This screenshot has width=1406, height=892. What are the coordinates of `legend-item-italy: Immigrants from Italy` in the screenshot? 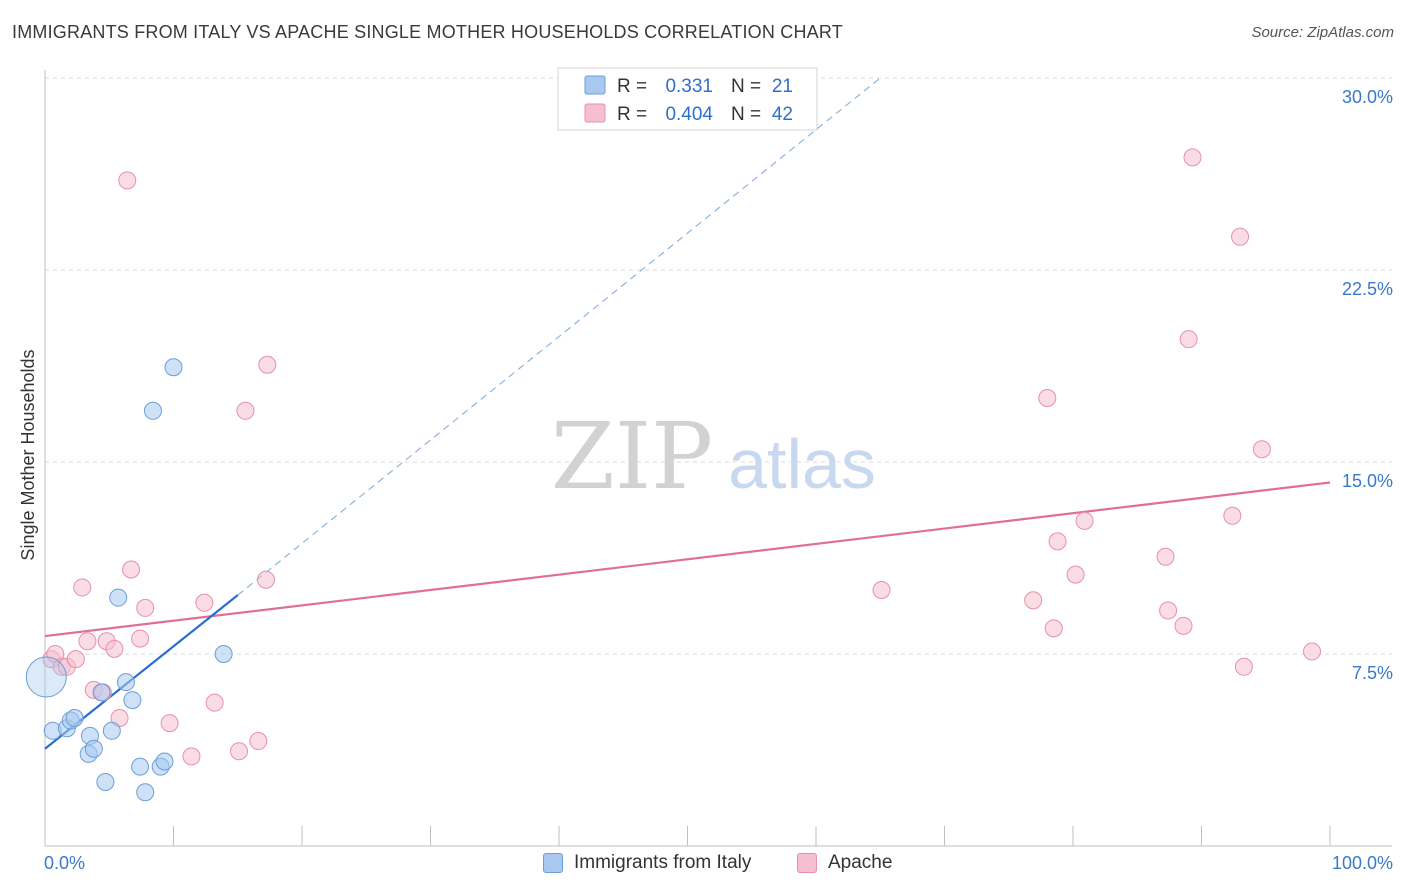 It's located at (647, 863).